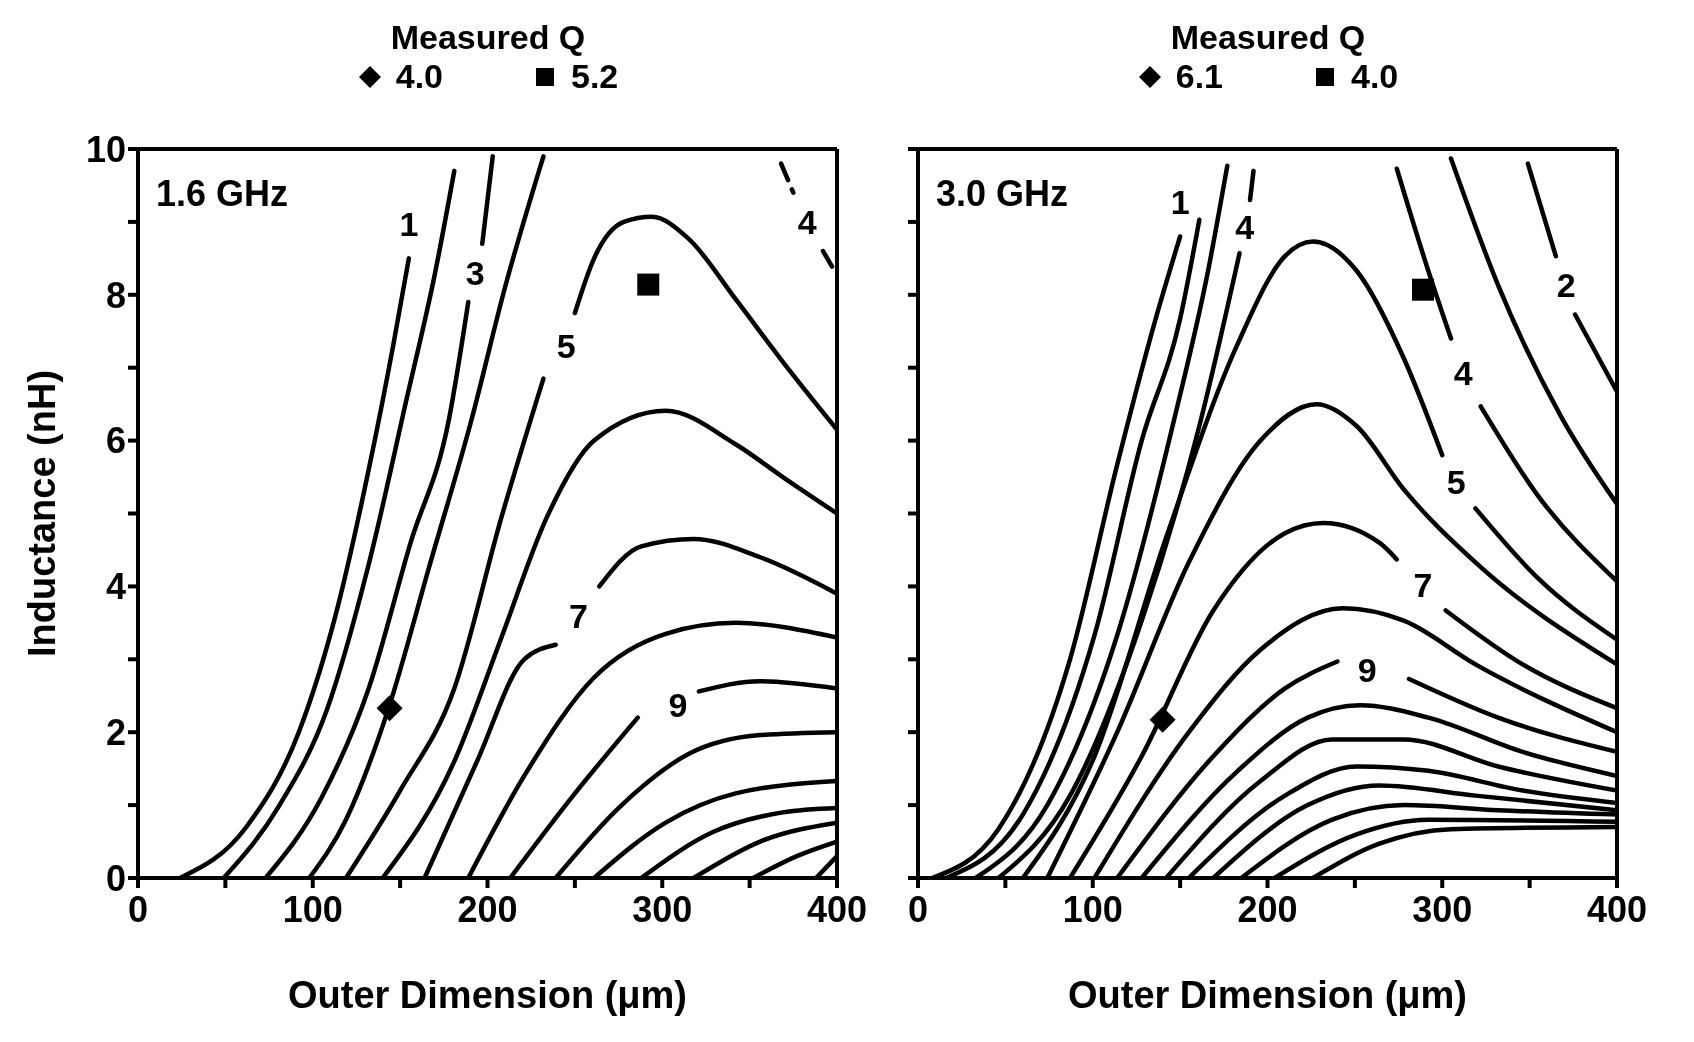 The height and width of the screenshot is (1042, 1694). I want to click on y-tick-label: 2, so click(115, 732).